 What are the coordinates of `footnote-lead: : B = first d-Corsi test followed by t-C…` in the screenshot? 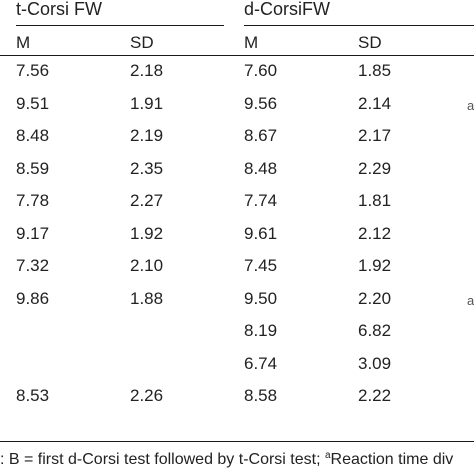 It's located at (162, 459).